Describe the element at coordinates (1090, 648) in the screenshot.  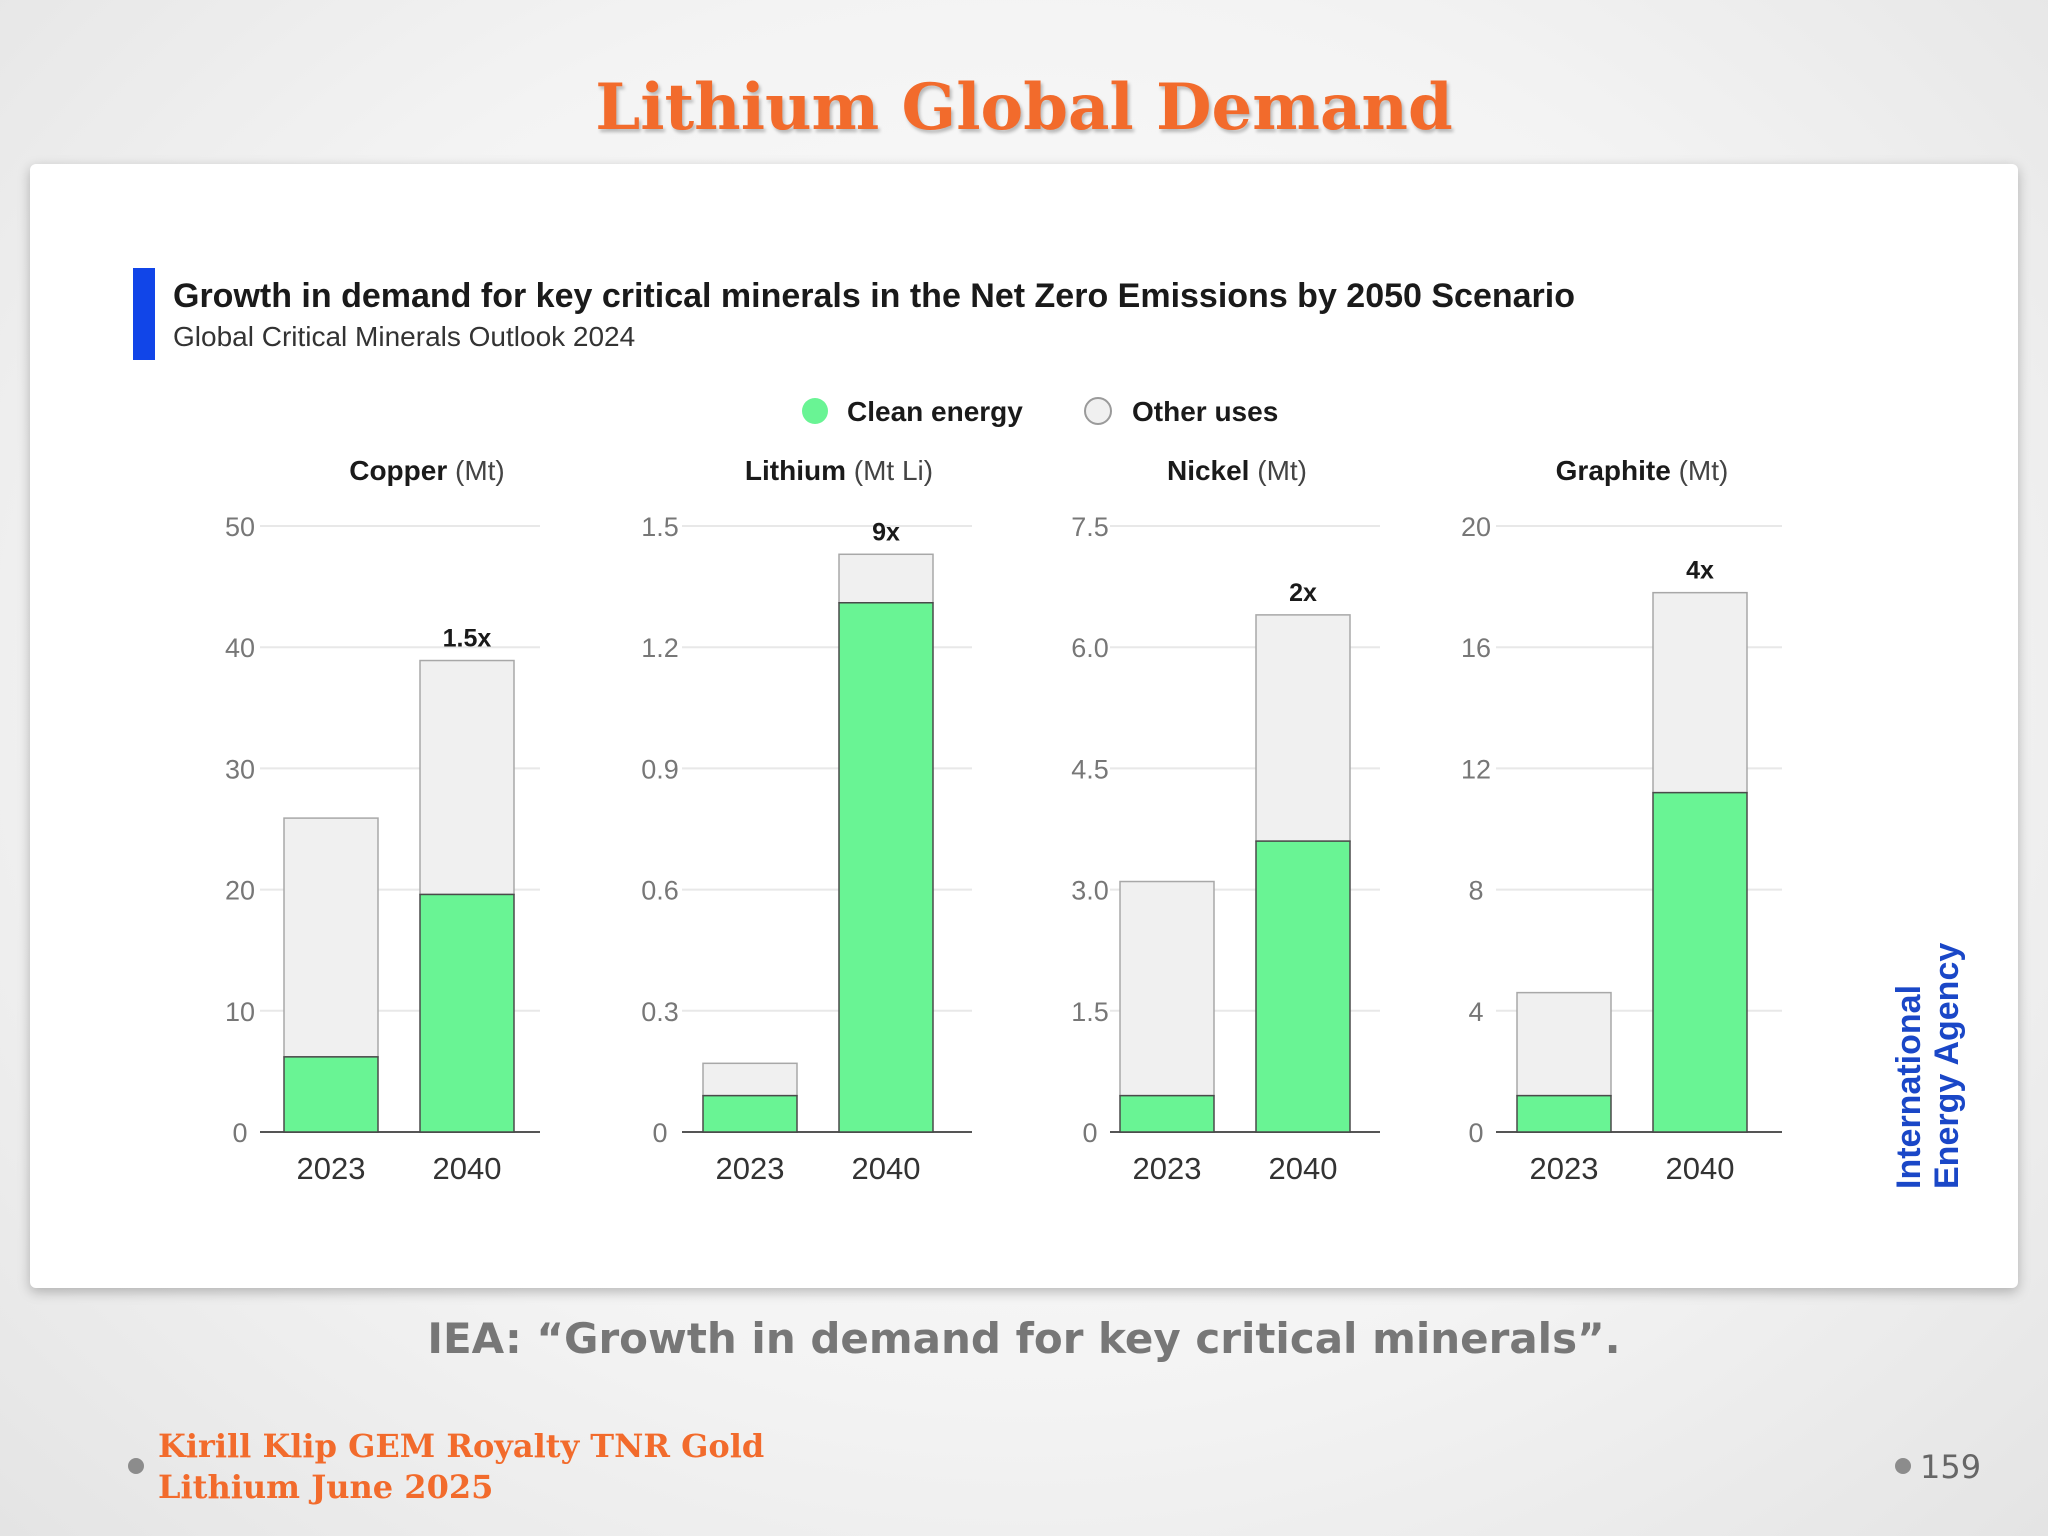
I see `y-tick-label-nickel-4: 6.0` at that location.